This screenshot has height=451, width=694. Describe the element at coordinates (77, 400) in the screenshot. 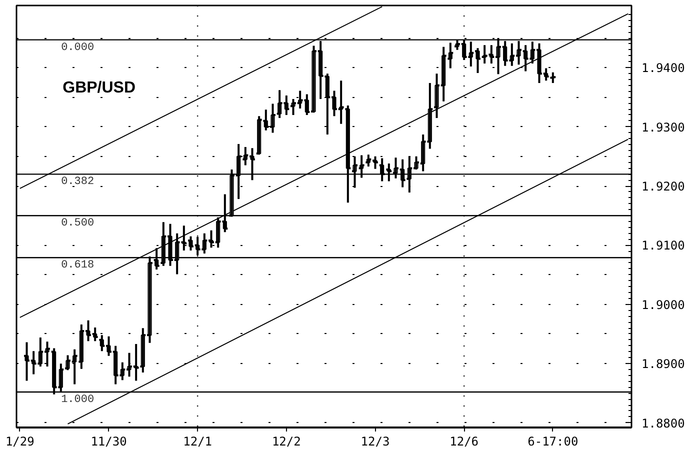

I see `annotation: 1.000` at that location.